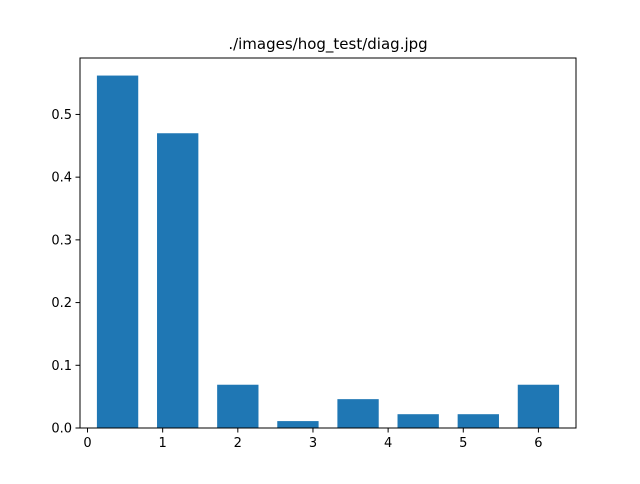 The width and height of the screenshot is (640, 484). What do you see at coordinates (163, 443) in the screenshot?
I see `x-tick-label-1: 1` at bounding box center [163, 443].